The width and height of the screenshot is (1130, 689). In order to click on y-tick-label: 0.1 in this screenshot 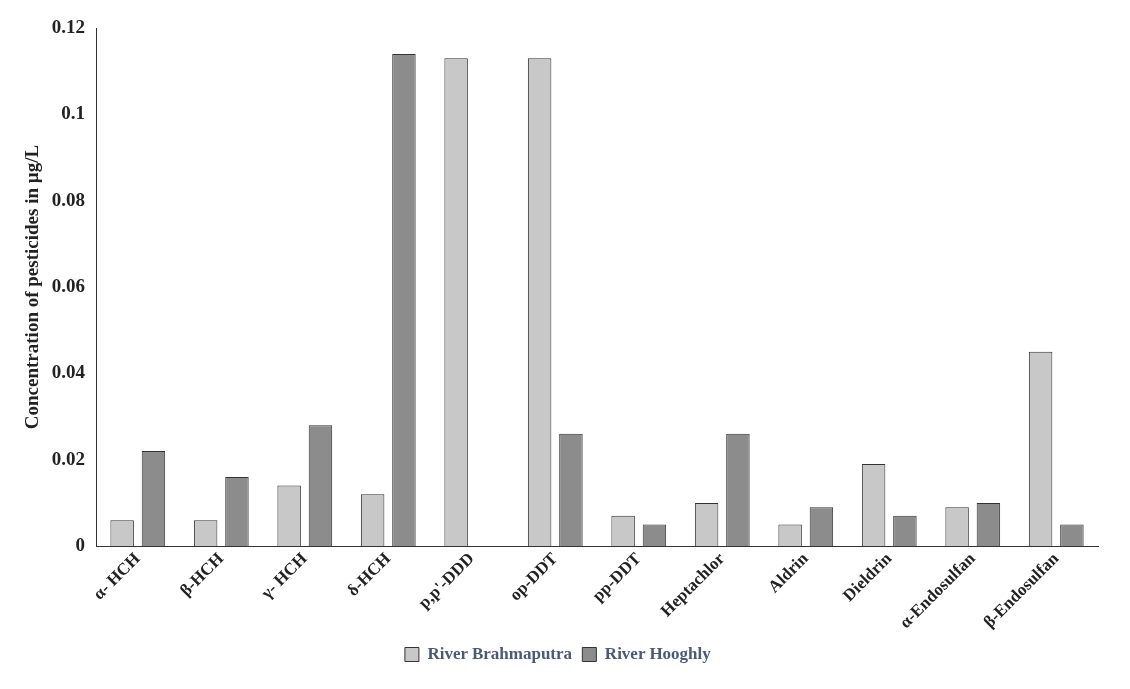, I will do `click(73, 113)`.